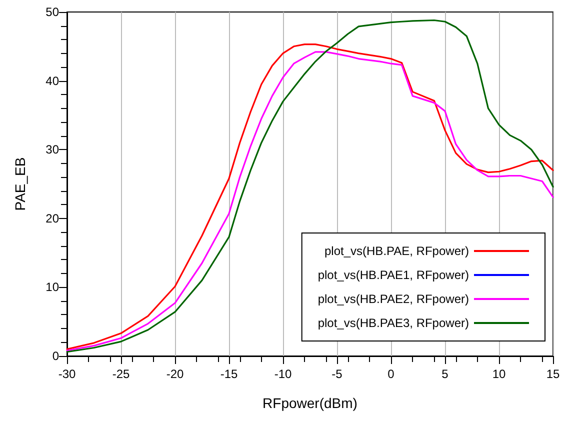 The height and width of the screenshot is (423, 575). What do you see at coordinates (337, 374) in the screenshot?
I see `x-tick-label: -5` at bounding box center [337, 374].